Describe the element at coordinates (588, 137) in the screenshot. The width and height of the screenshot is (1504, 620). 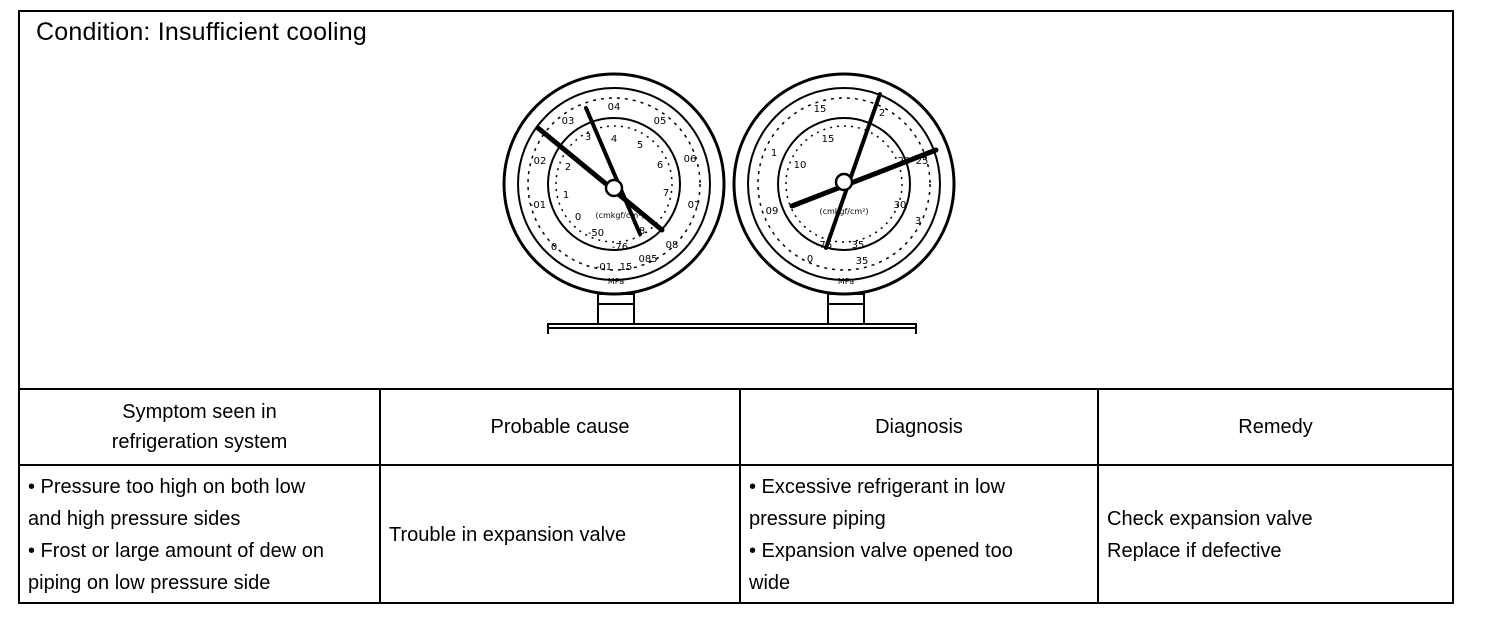
I see `low-inner-tick: 3` at that location.